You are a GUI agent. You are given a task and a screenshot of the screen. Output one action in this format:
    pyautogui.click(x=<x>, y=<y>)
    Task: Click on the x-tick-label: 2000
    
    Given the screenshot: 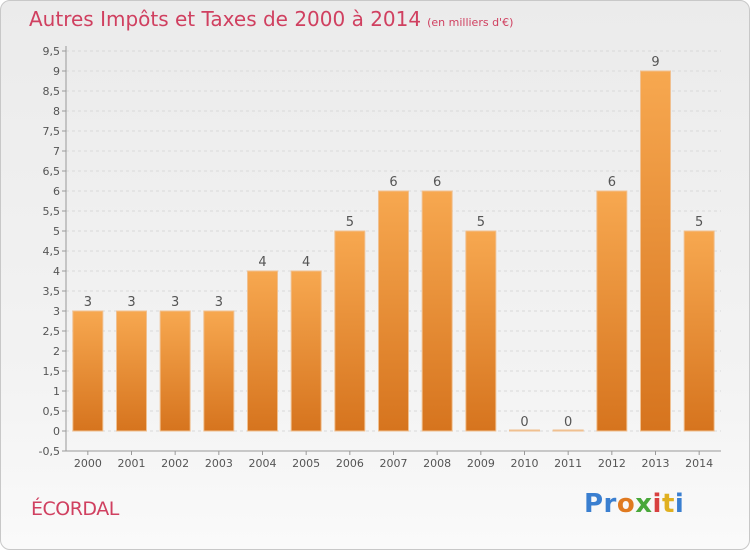 What is the action you would take?
    pyautogui.click(x=88, y=463)
    